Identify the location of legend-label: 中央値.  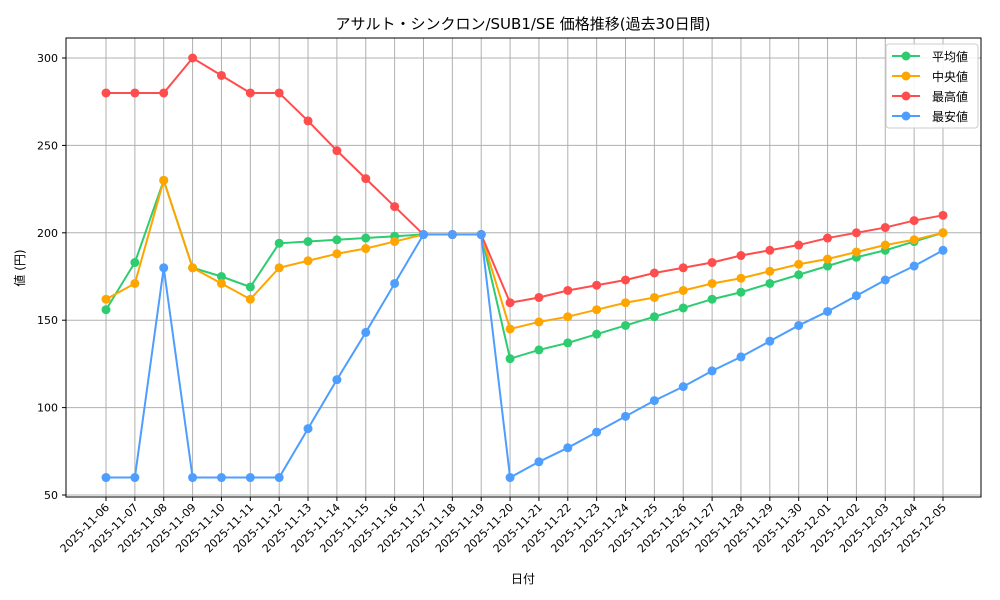
(950, 76).